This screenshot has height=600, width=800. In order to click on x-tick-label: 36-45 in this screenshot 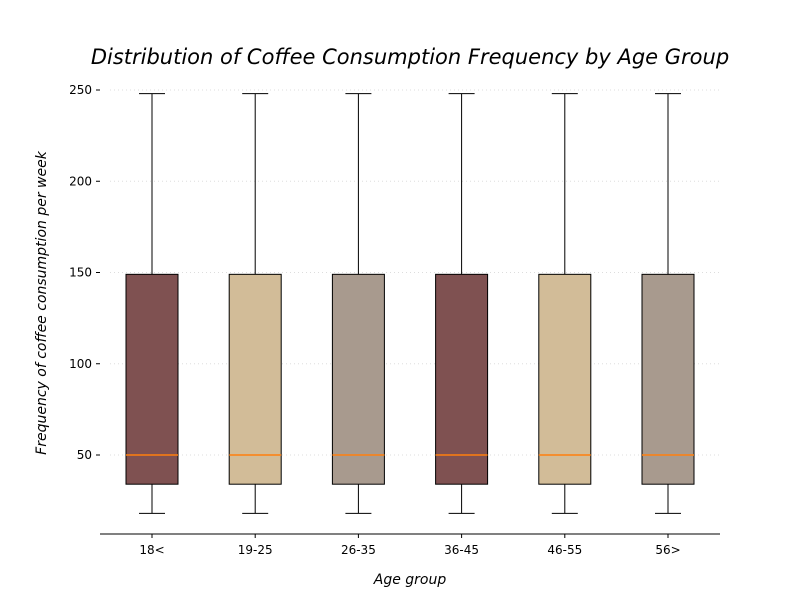, I will do `click(461, 550)`.